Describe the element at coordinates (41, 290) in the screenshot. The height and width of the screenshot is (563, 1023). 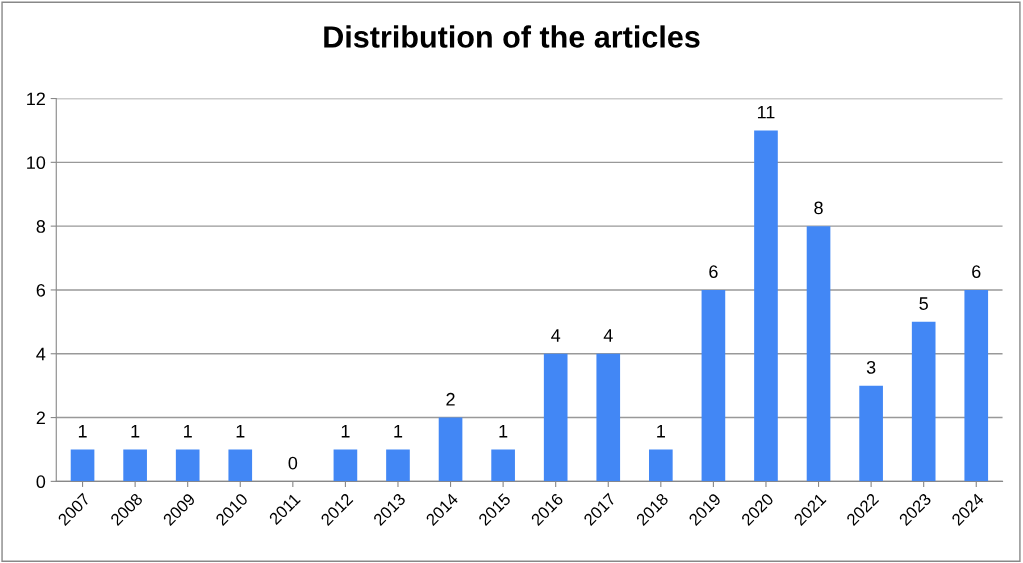
I see `y-tick-label: 6` at that location.